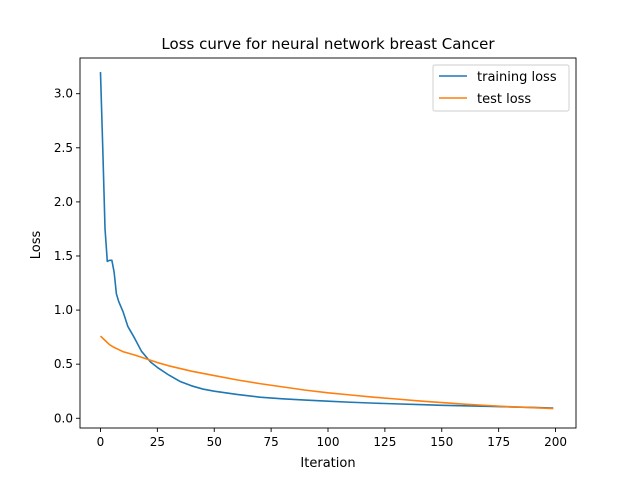 Image resolution: width=640 pixels, height=480 pixels. I want to click on series-line-test-loss, so click(326, 372).